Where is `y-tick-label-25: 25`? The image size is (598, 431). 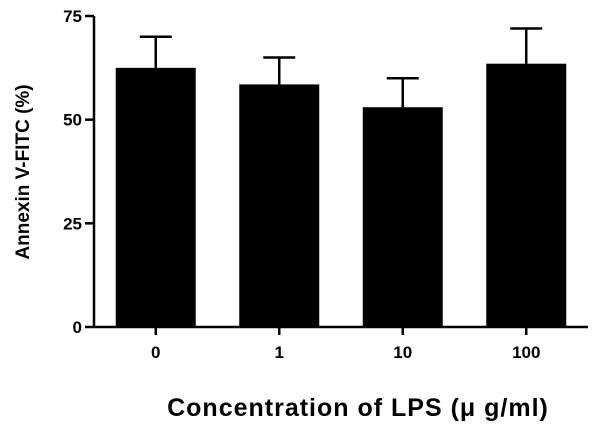
y-tick-label-25: 25 is located at coordinates (72, 223).